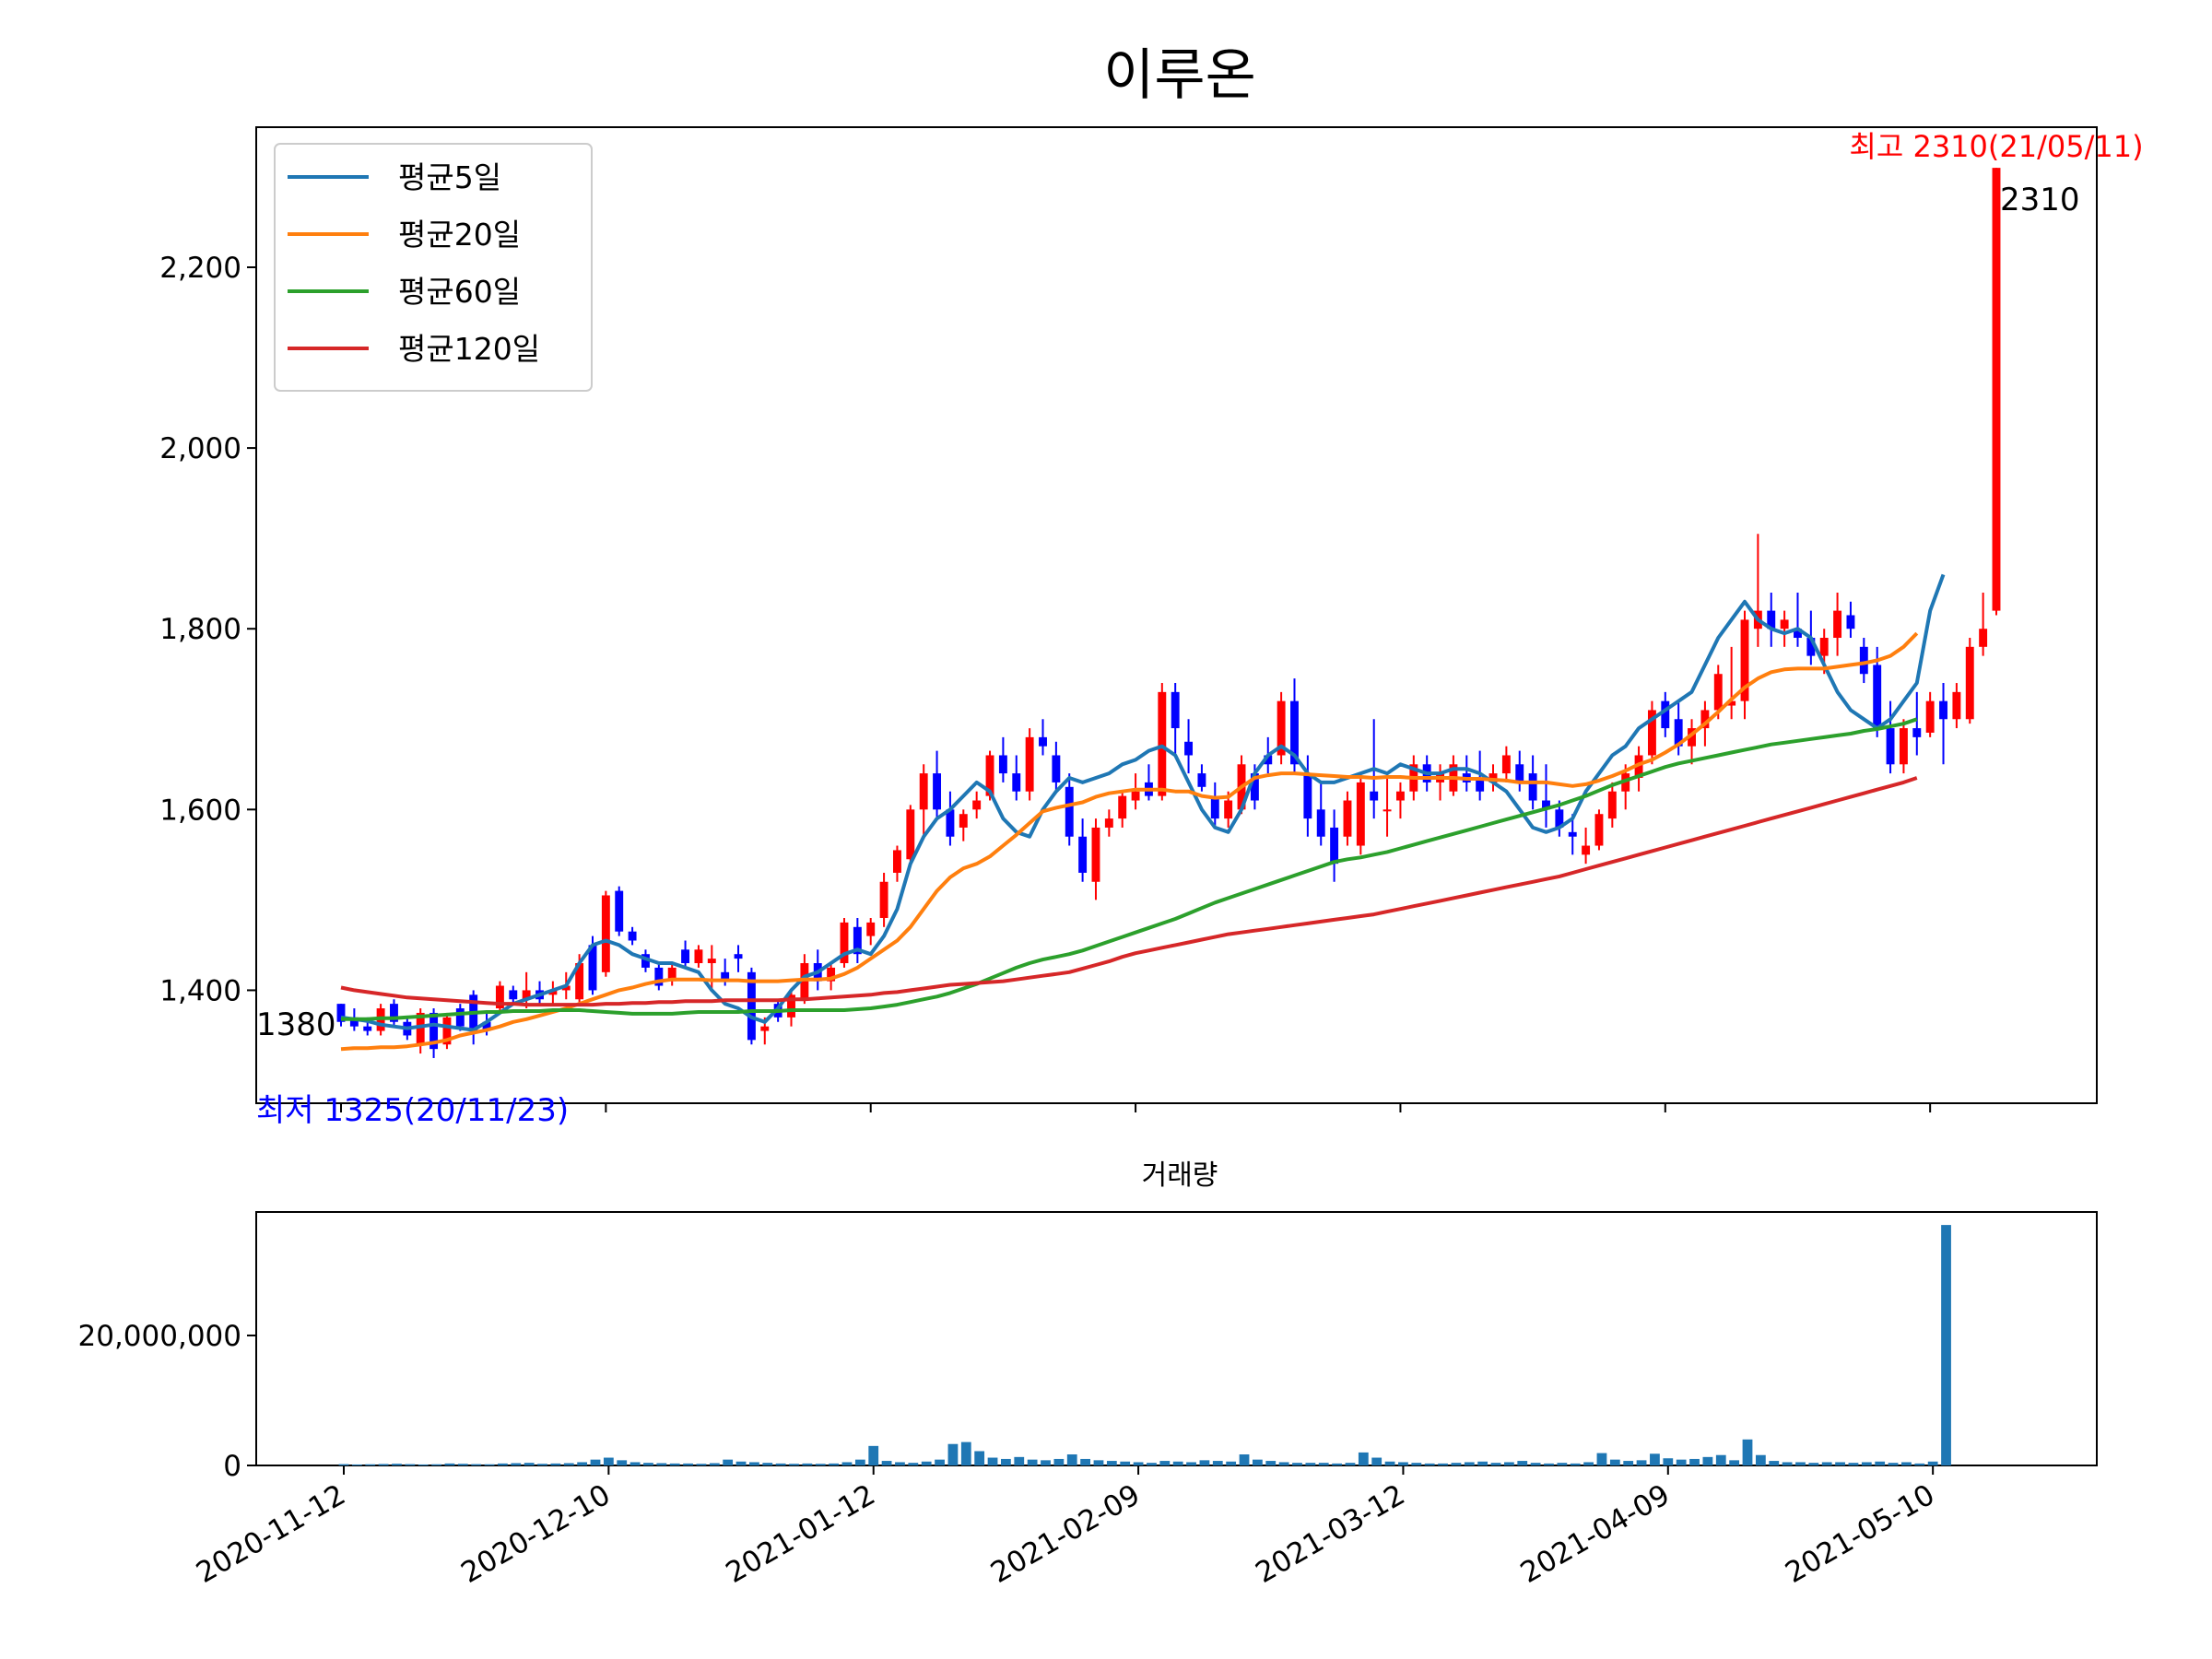  What do you see at coordinates (200, 990) in the screenshot?
I see `price-y-tick-label: 1,400` at bounding box center [200, 990].